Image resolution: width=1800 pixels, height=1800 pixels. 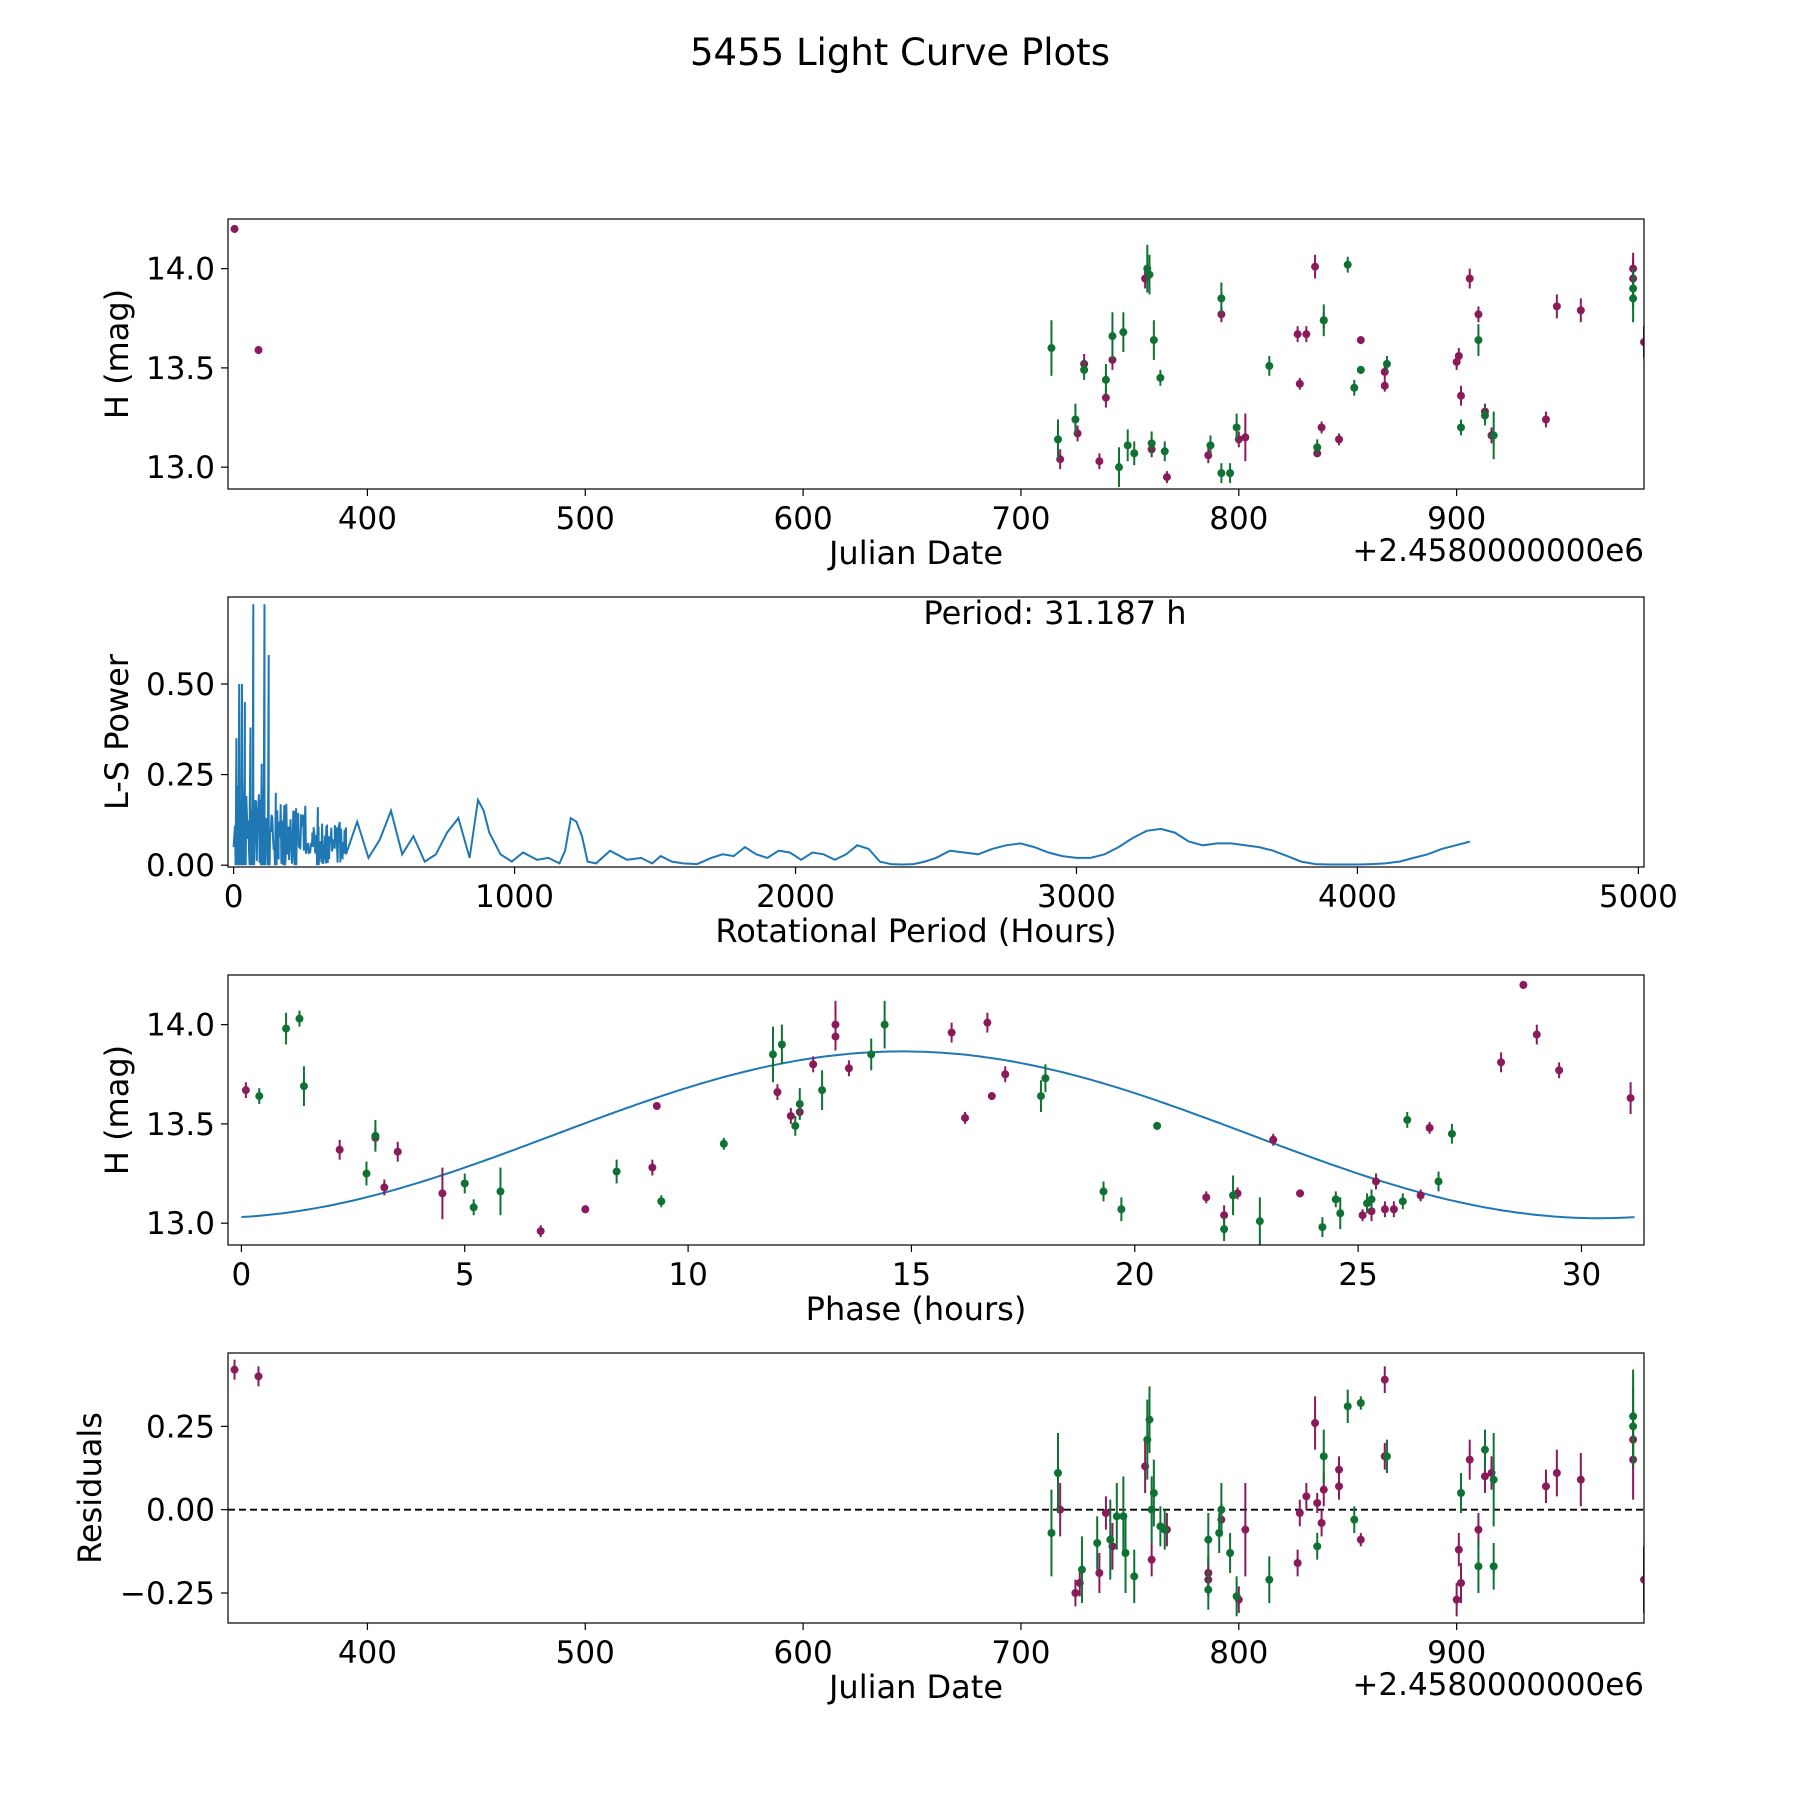 I want to click on time-series-y-ticks: 13.0 13.5 14.0, so click(x=187, y=369).